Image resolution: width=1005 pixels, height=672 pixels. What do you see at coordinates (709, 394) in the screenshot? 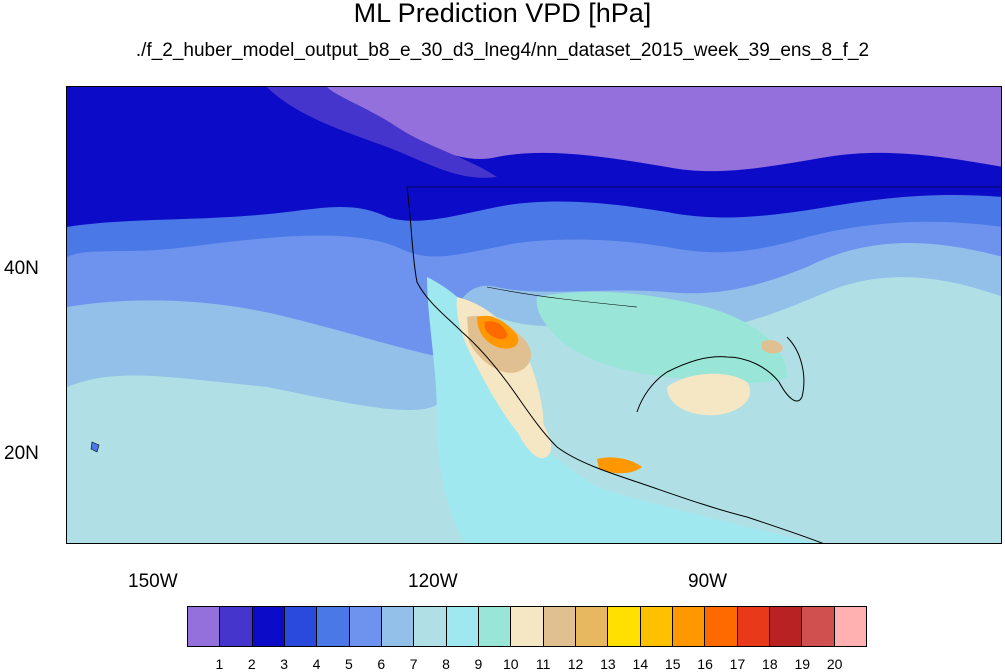
I see `gulf-patch` at bounding box center [709, 394].